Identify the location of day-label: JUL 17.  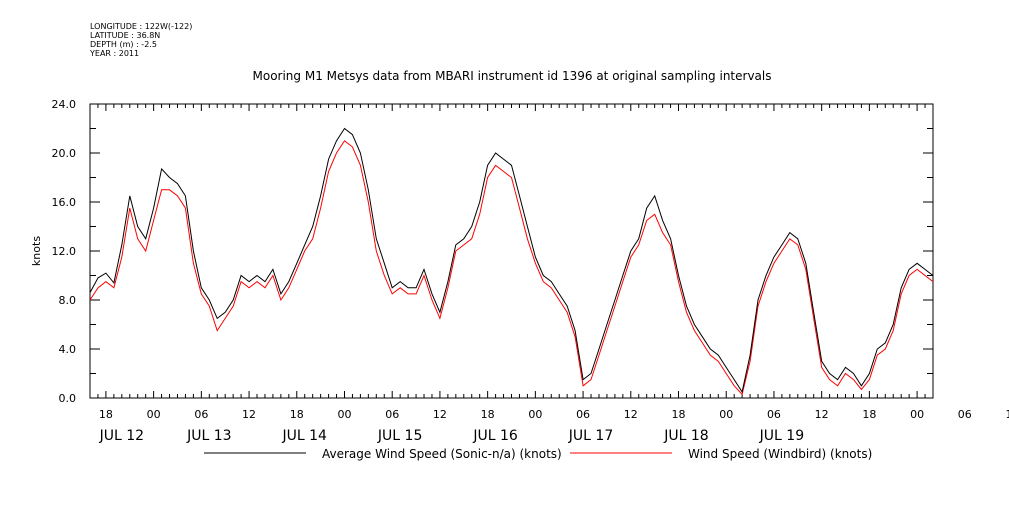
(590, 436).